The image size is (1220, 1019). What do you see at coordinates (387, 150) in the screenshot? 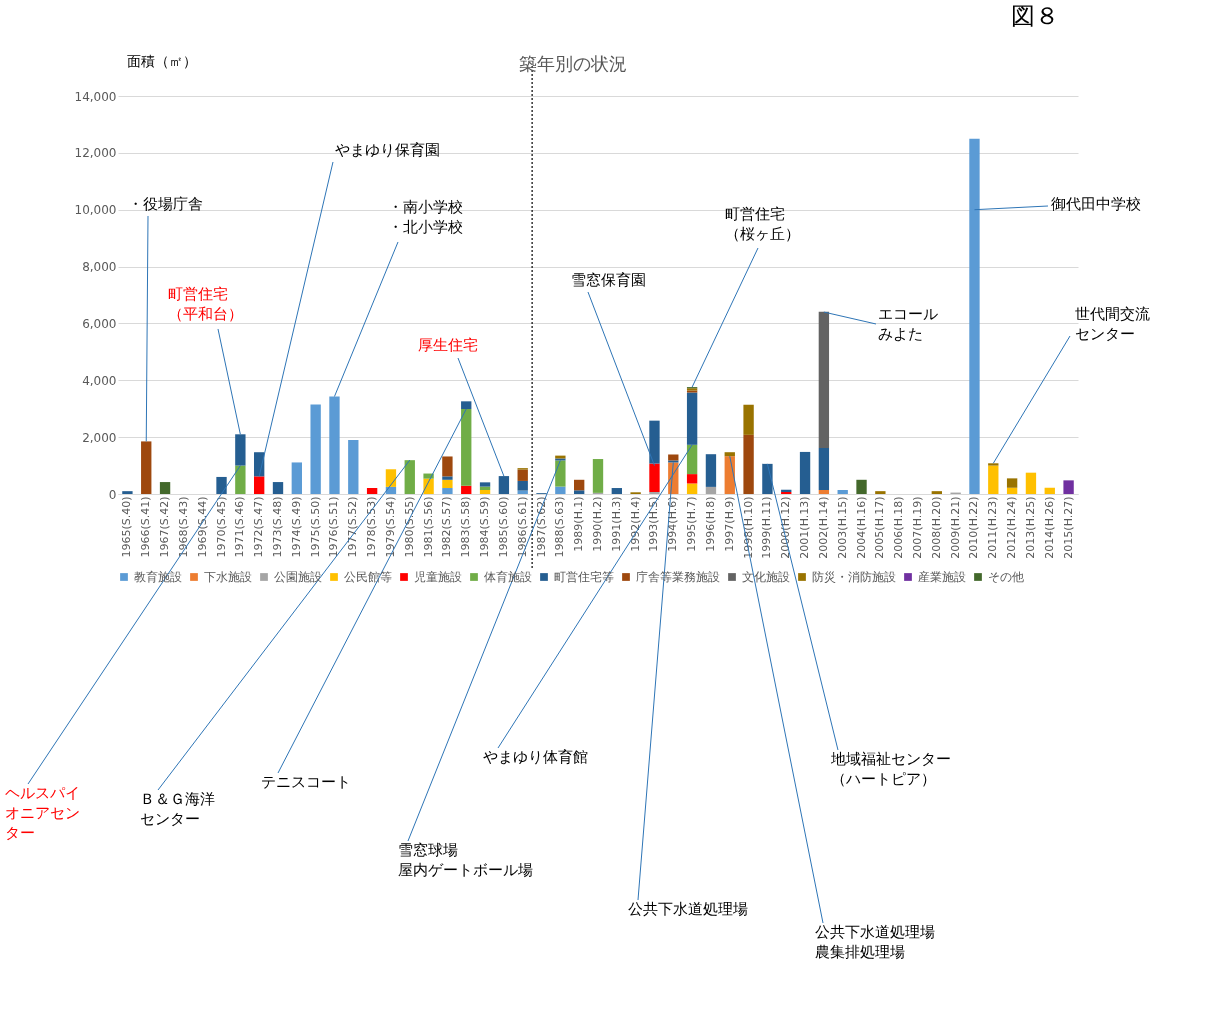
I see `annotation: やまゆり保育園` at bounding box center [387, 150].